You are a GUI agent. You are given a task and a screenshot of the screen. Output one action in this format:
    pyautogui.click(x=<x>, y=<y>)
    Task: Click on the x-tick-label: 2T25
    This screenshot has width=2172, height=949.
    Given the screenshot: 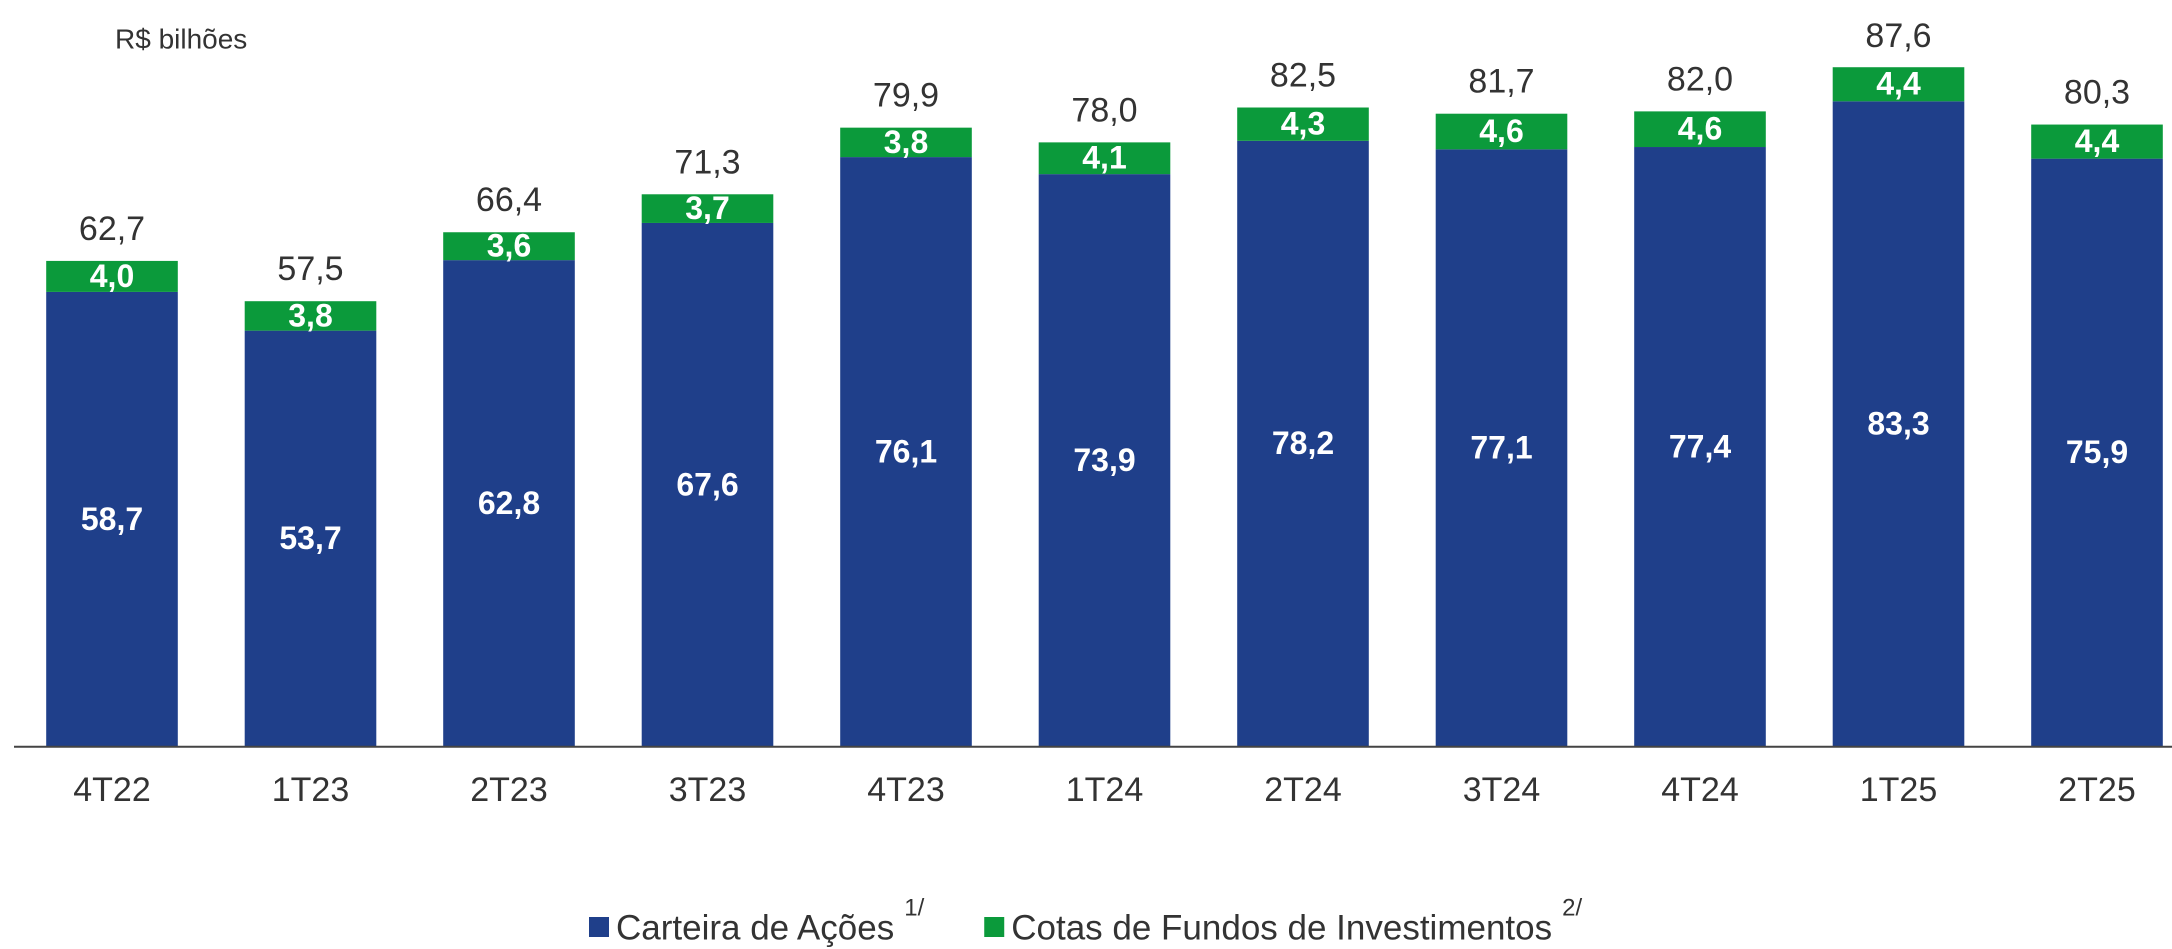 What is the action you would take?
    pyautogui.click(x=2097, y=790)
    